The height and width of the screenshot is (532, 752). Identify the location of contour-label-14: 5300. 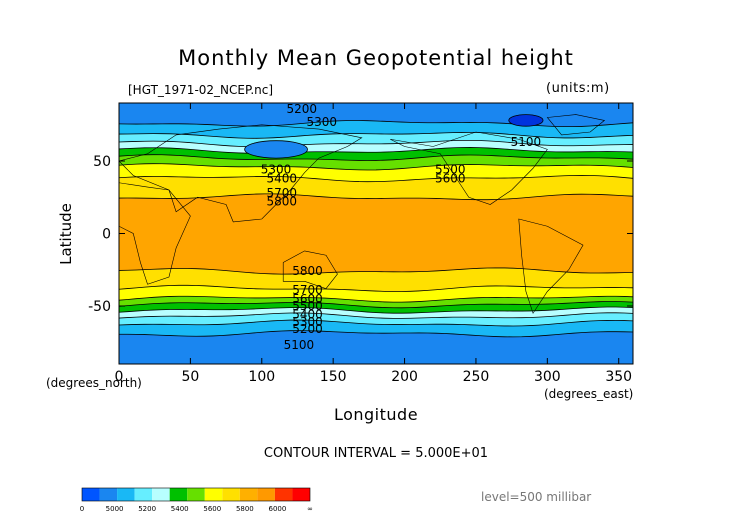
(307, 322).